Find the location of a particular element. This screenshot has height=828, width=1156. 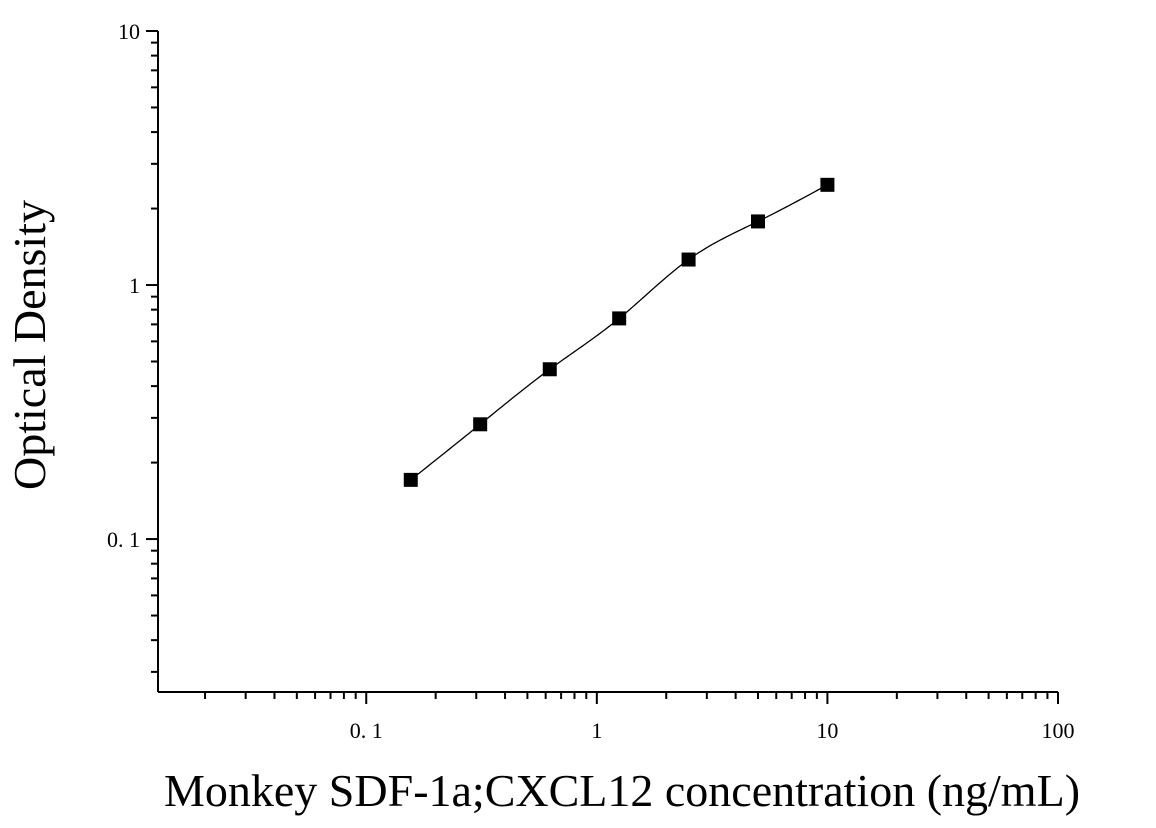

x-tick-label: 10 is located at coordinates (827, 730).